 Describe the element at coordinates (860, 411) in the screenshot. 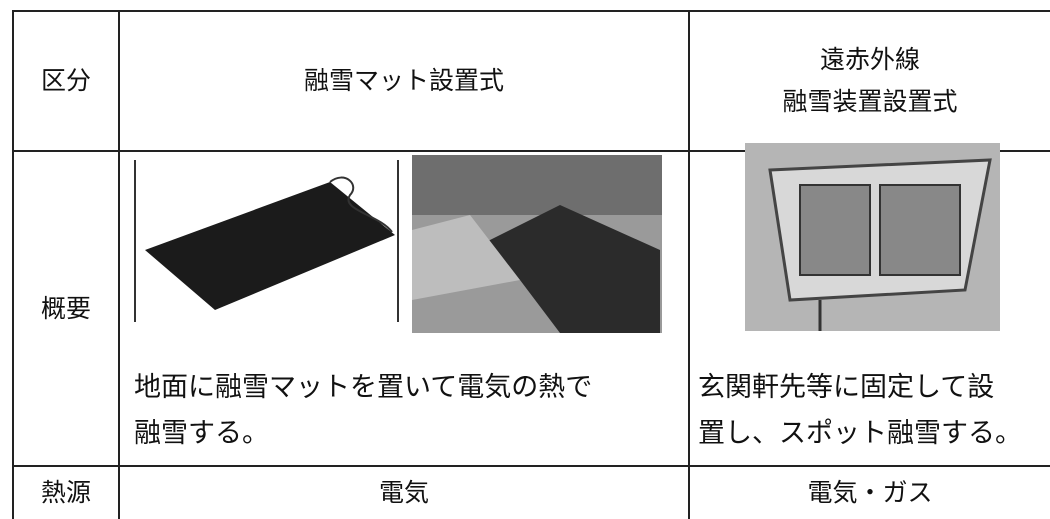

I see `description: 玄関軒先等に固定して設 置し、スポット融雪する。` at that location.